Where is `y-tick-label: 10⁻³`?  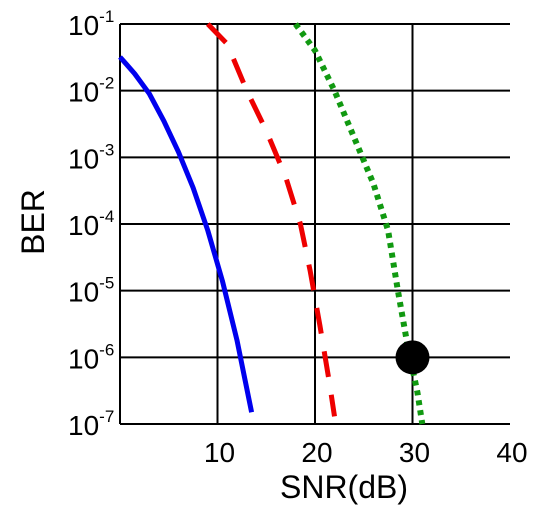
y-tick-label: 10⁻³ is located at coordinates (91, 157).